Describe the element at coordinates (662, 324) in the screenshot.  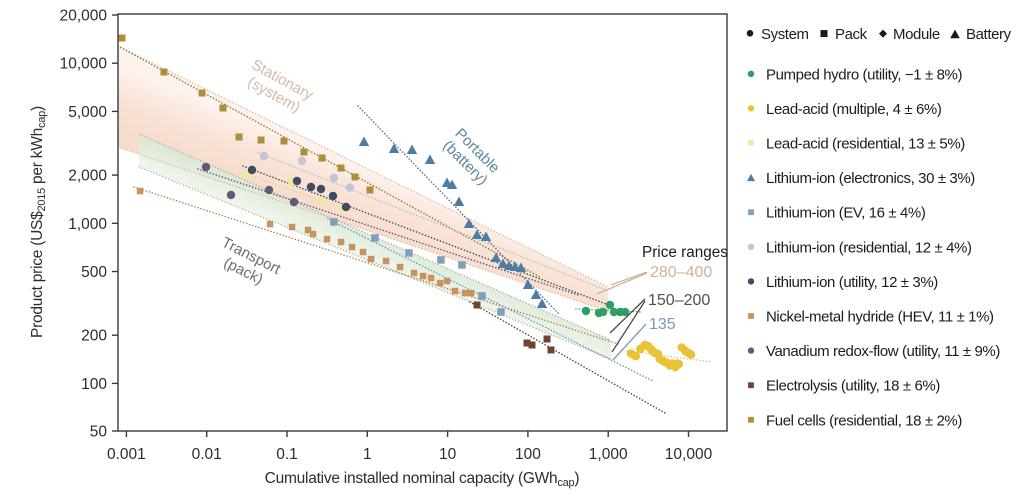
I see `svg-text: 135` at that location.